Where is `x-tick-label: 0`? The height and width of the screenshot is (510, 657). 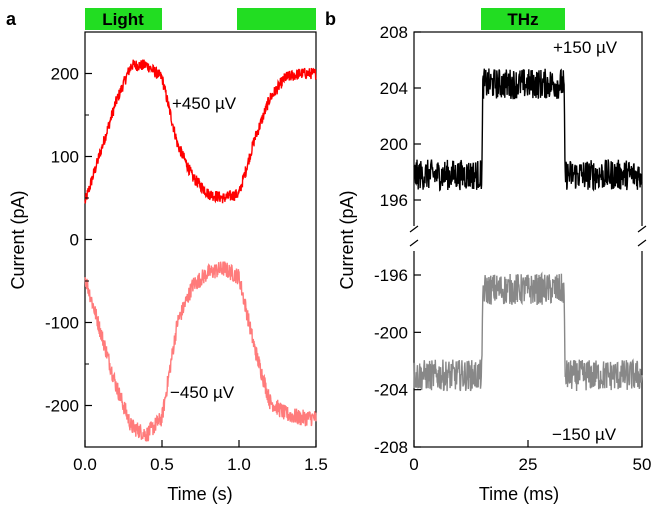 x-tick-label: 0 is located at coordinates (413, 464).